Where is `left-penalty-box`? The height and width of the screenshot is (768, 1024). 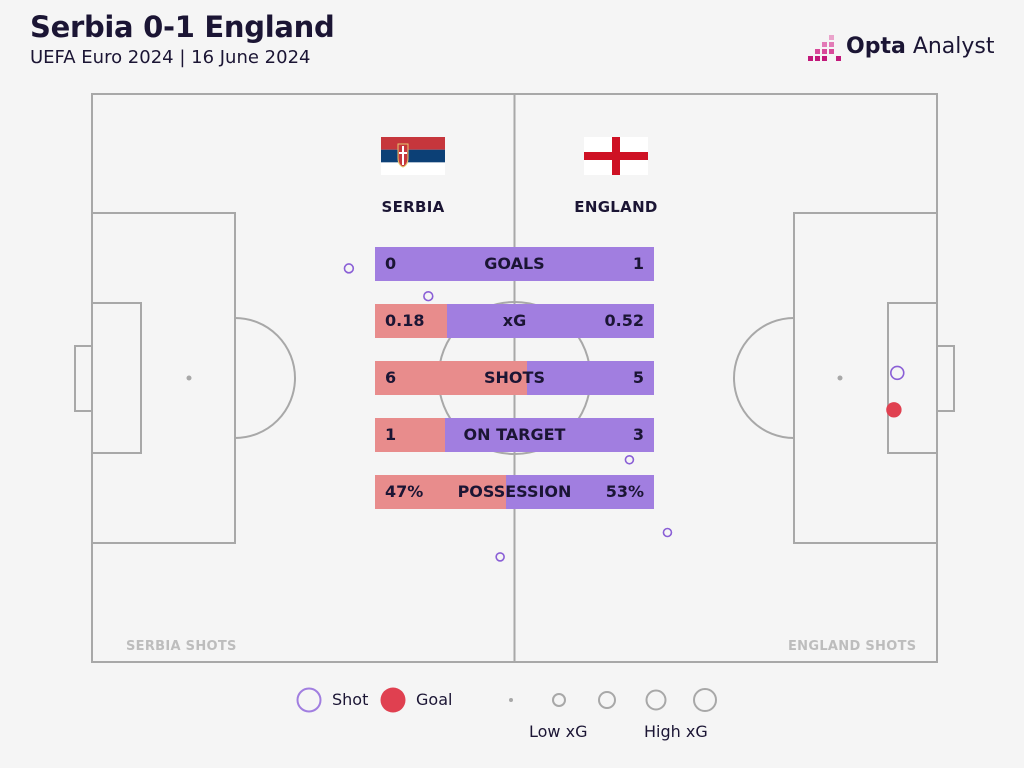
left-penalty-box is located at coordinates (163, 378).